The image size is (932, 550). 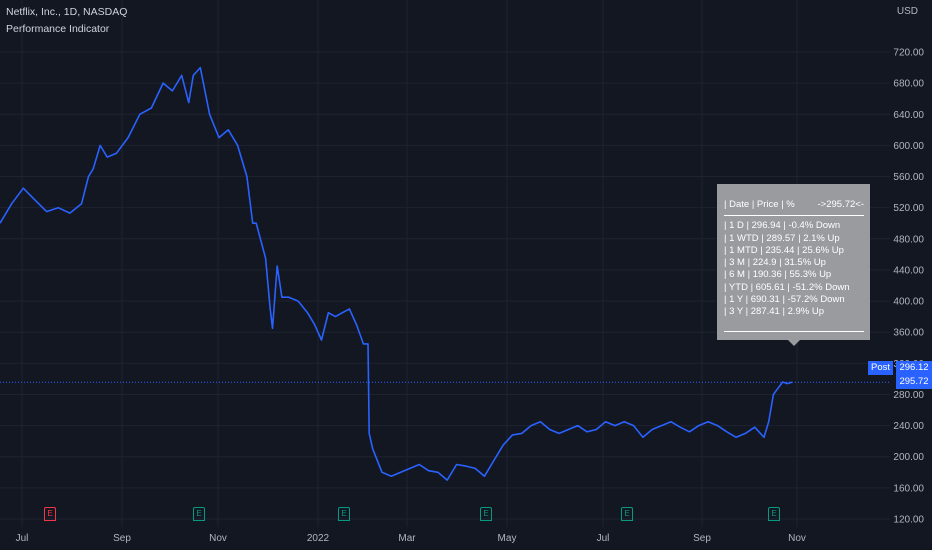 What do you see at coordinates (908, 520) in the screenshot?
I see `y-tick-label: 120.00` at bounding box center [908, 520].